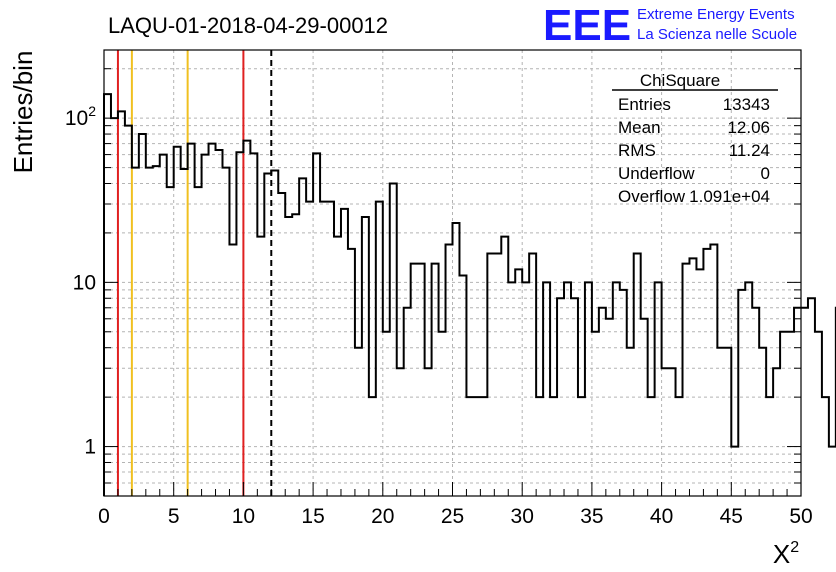 This screenshot has height=572, width=836. I want to click on y-axis-label: Entries/bin, so click(23, 112).